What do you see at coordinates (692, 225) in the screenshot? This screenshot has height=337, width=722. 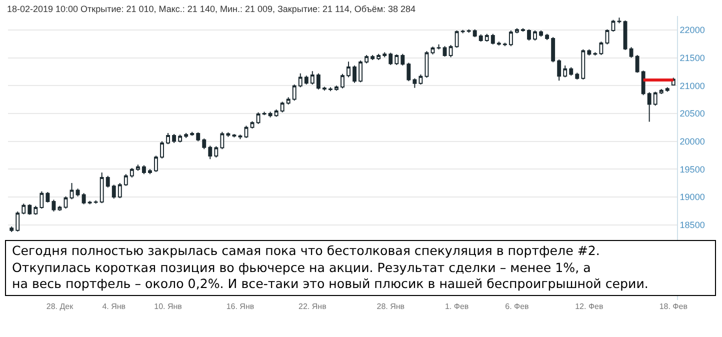 I see `y-tick-label: 18500` at bounding box center [692, 225].